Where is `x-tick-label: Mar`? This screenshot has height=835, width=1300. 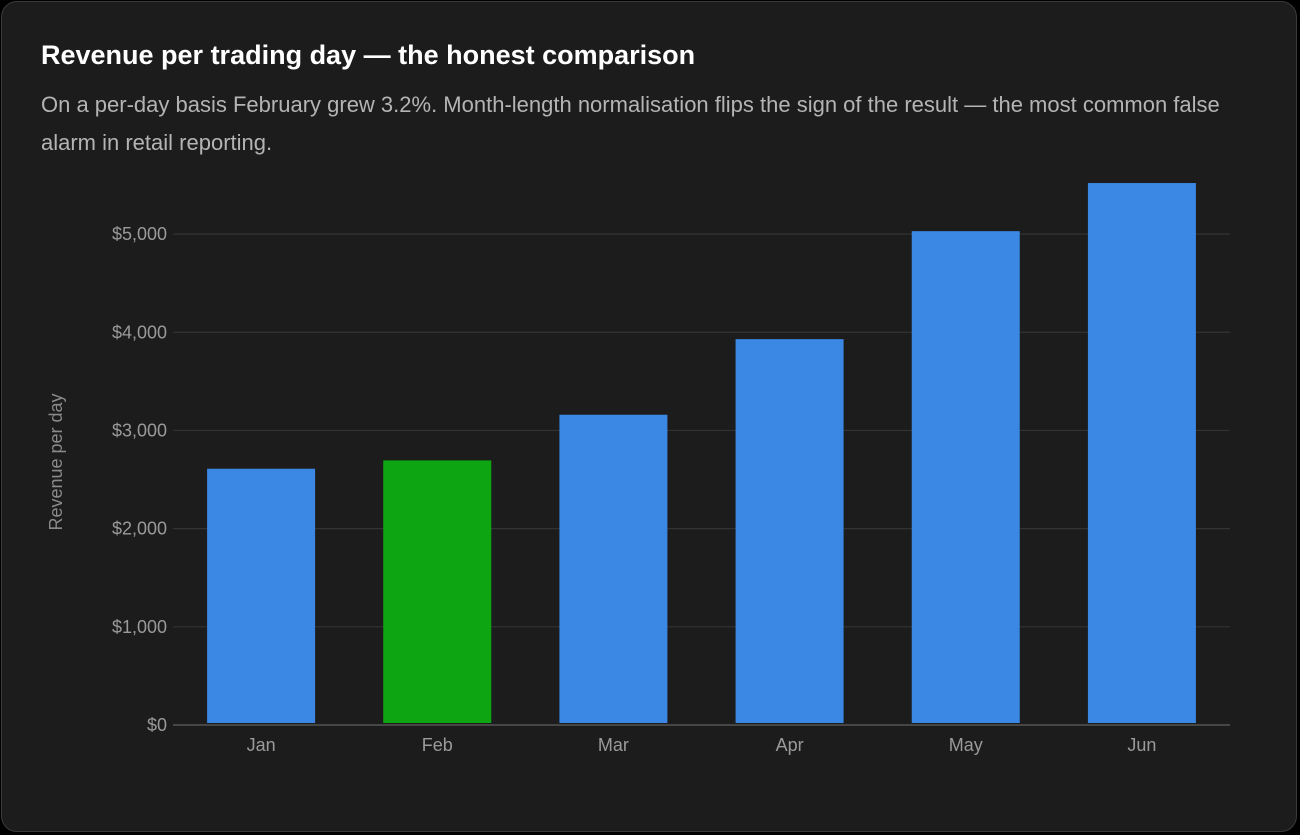
x-tick-label: Mar is located at coordinates (613, 745).